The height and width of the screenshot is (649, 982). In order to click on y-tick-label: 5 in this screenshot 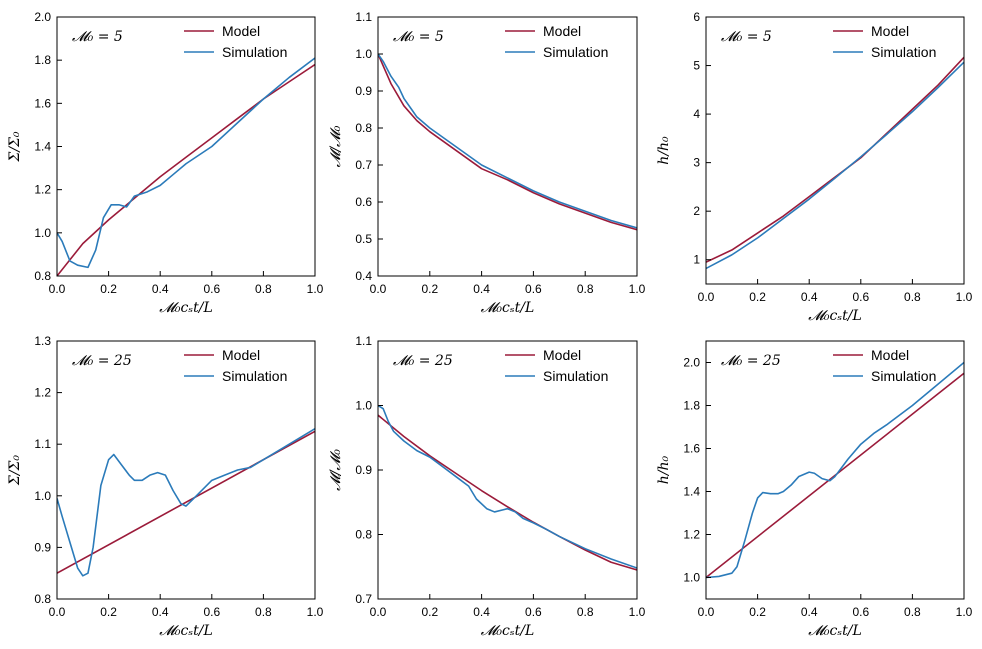, I will do `click(696, 66)`.